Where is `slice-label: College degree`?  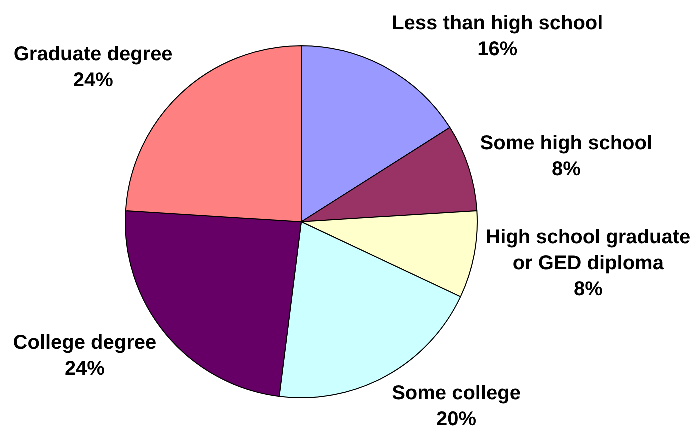 slice-label: College degree is located at coordinates (85, 343).